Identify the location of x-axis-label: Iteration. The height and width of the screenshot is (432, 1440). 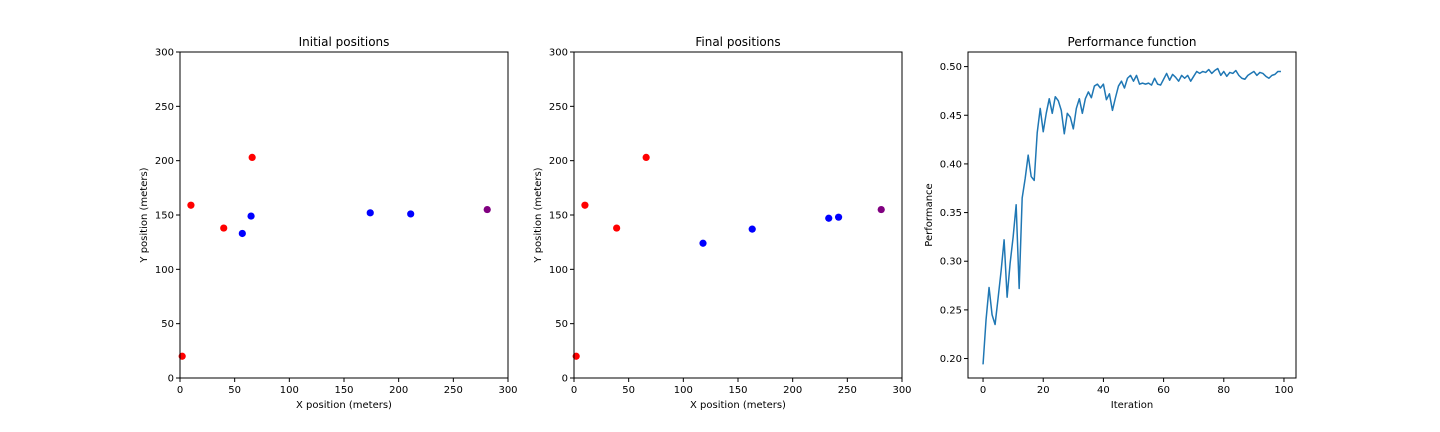
(1132, 405).